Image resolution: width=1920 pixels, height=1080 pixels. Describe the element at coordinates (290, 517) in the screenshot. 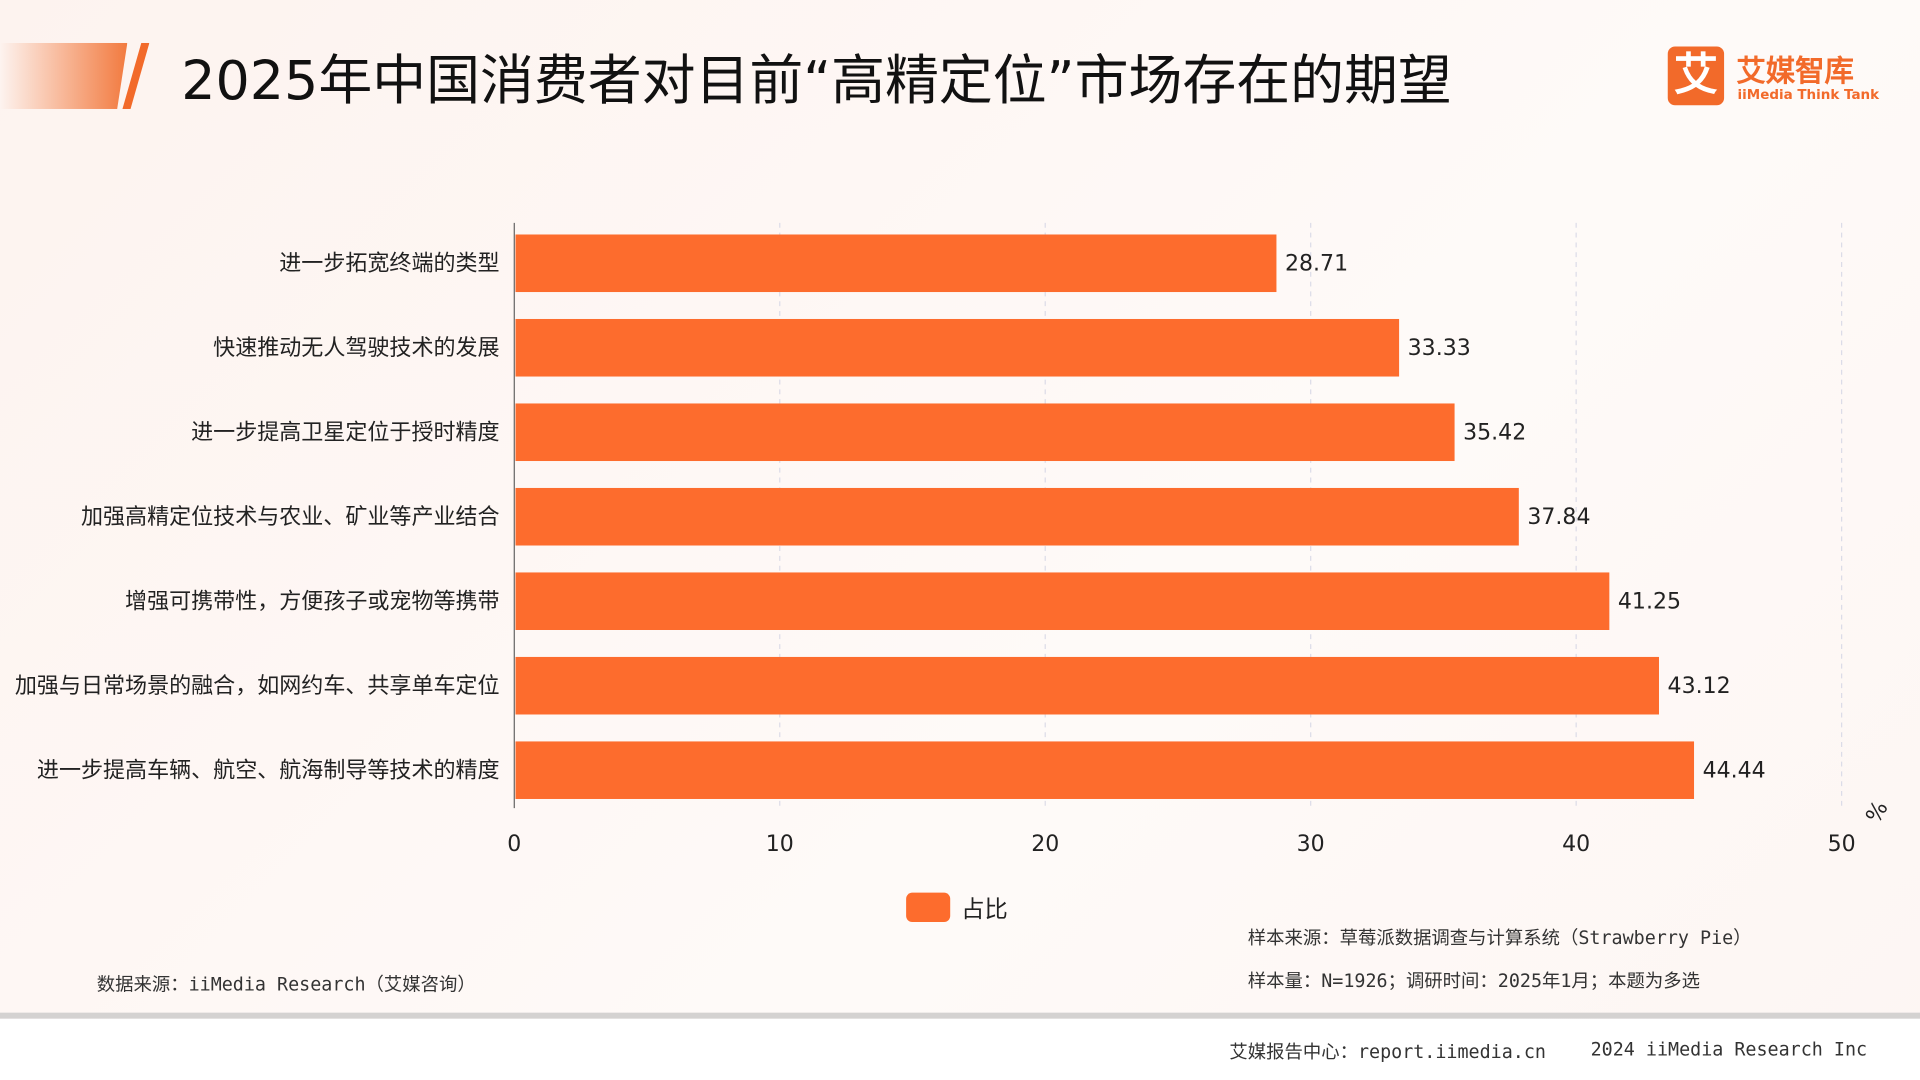

I see `category-label: 加强高精定位技术与农业、矿业等产业结合` at that location.